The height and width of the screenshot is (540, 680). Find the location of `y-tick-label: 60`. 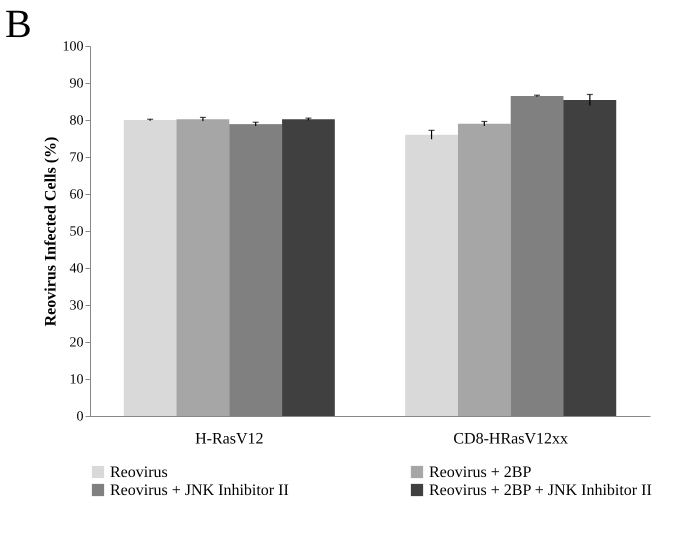

y-tick-label: 60 is located at coordinates (77, 195).